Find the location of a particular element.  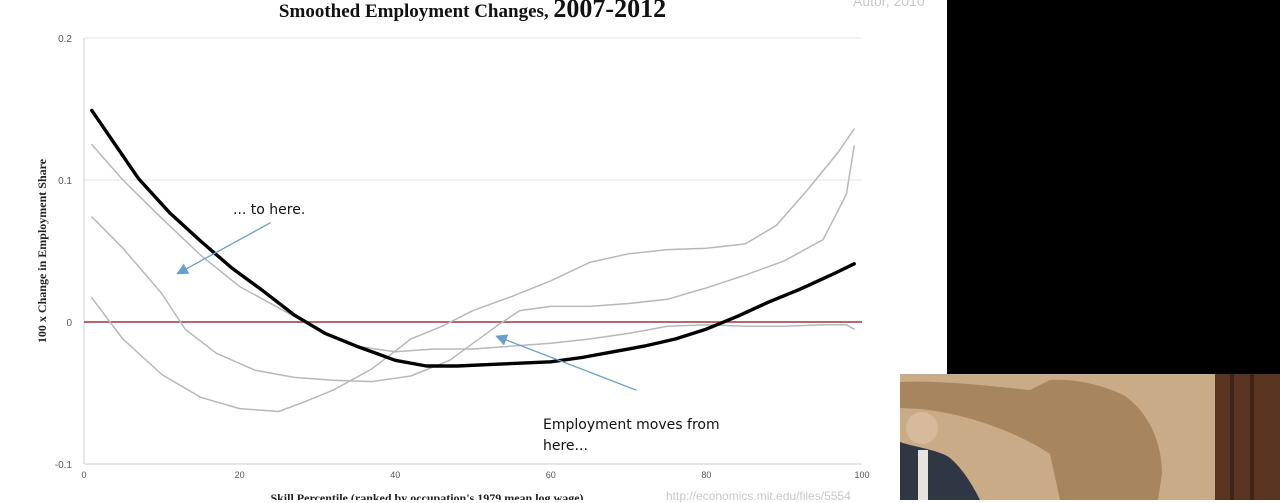

speaker-silhouette is located at coordinates (1090, 437).